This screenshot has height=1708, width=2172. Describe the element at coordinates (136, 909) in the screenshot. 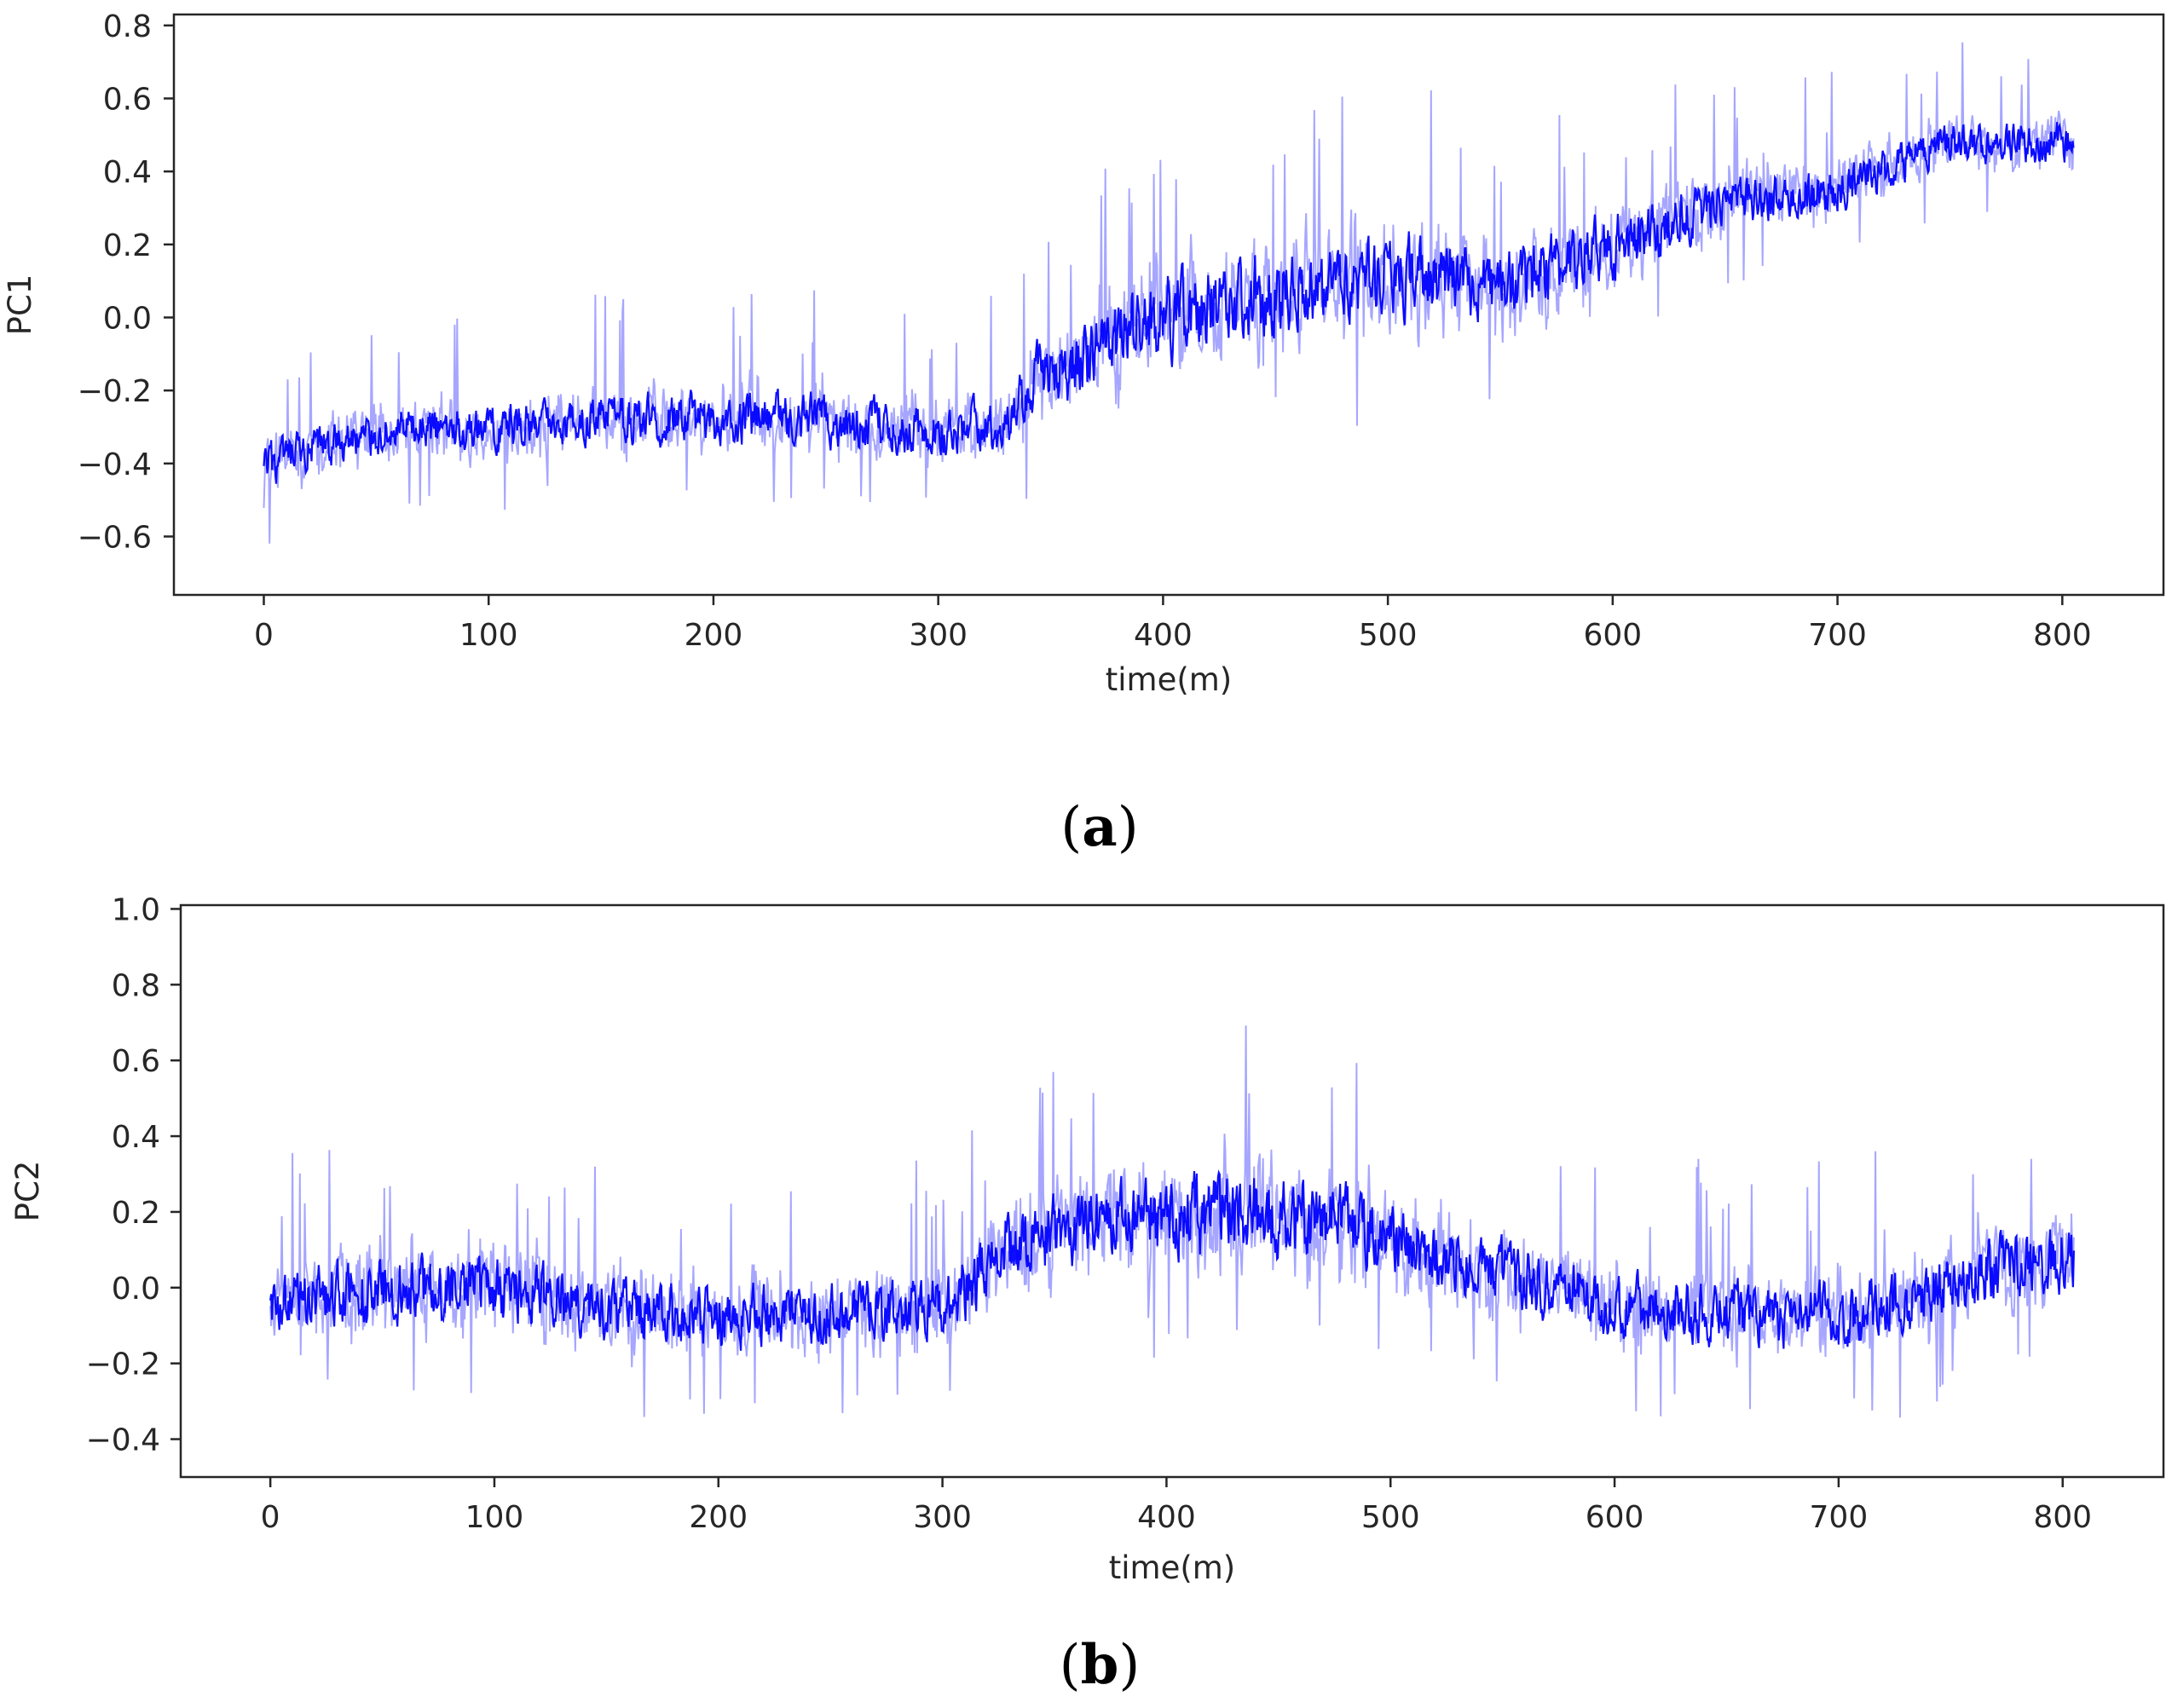

I see `y-tick-label: 1.0` at that location.